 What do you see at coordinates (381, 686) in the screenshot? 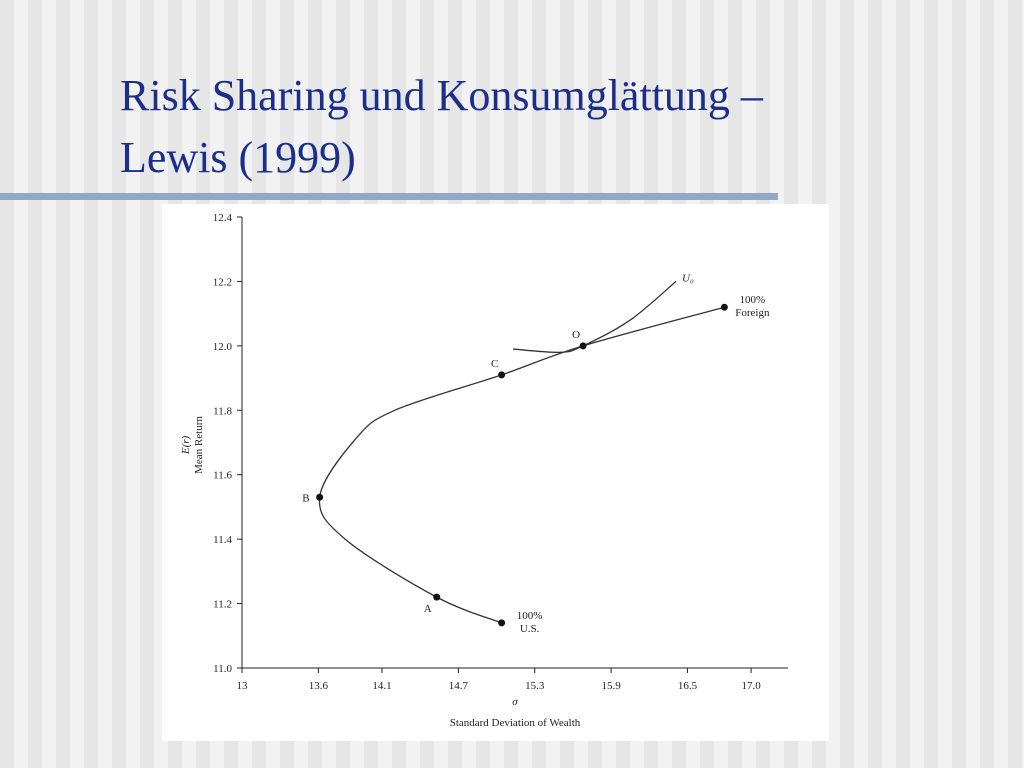
I see `x-tick-label: 14.1` at bounding box center [381, 686].